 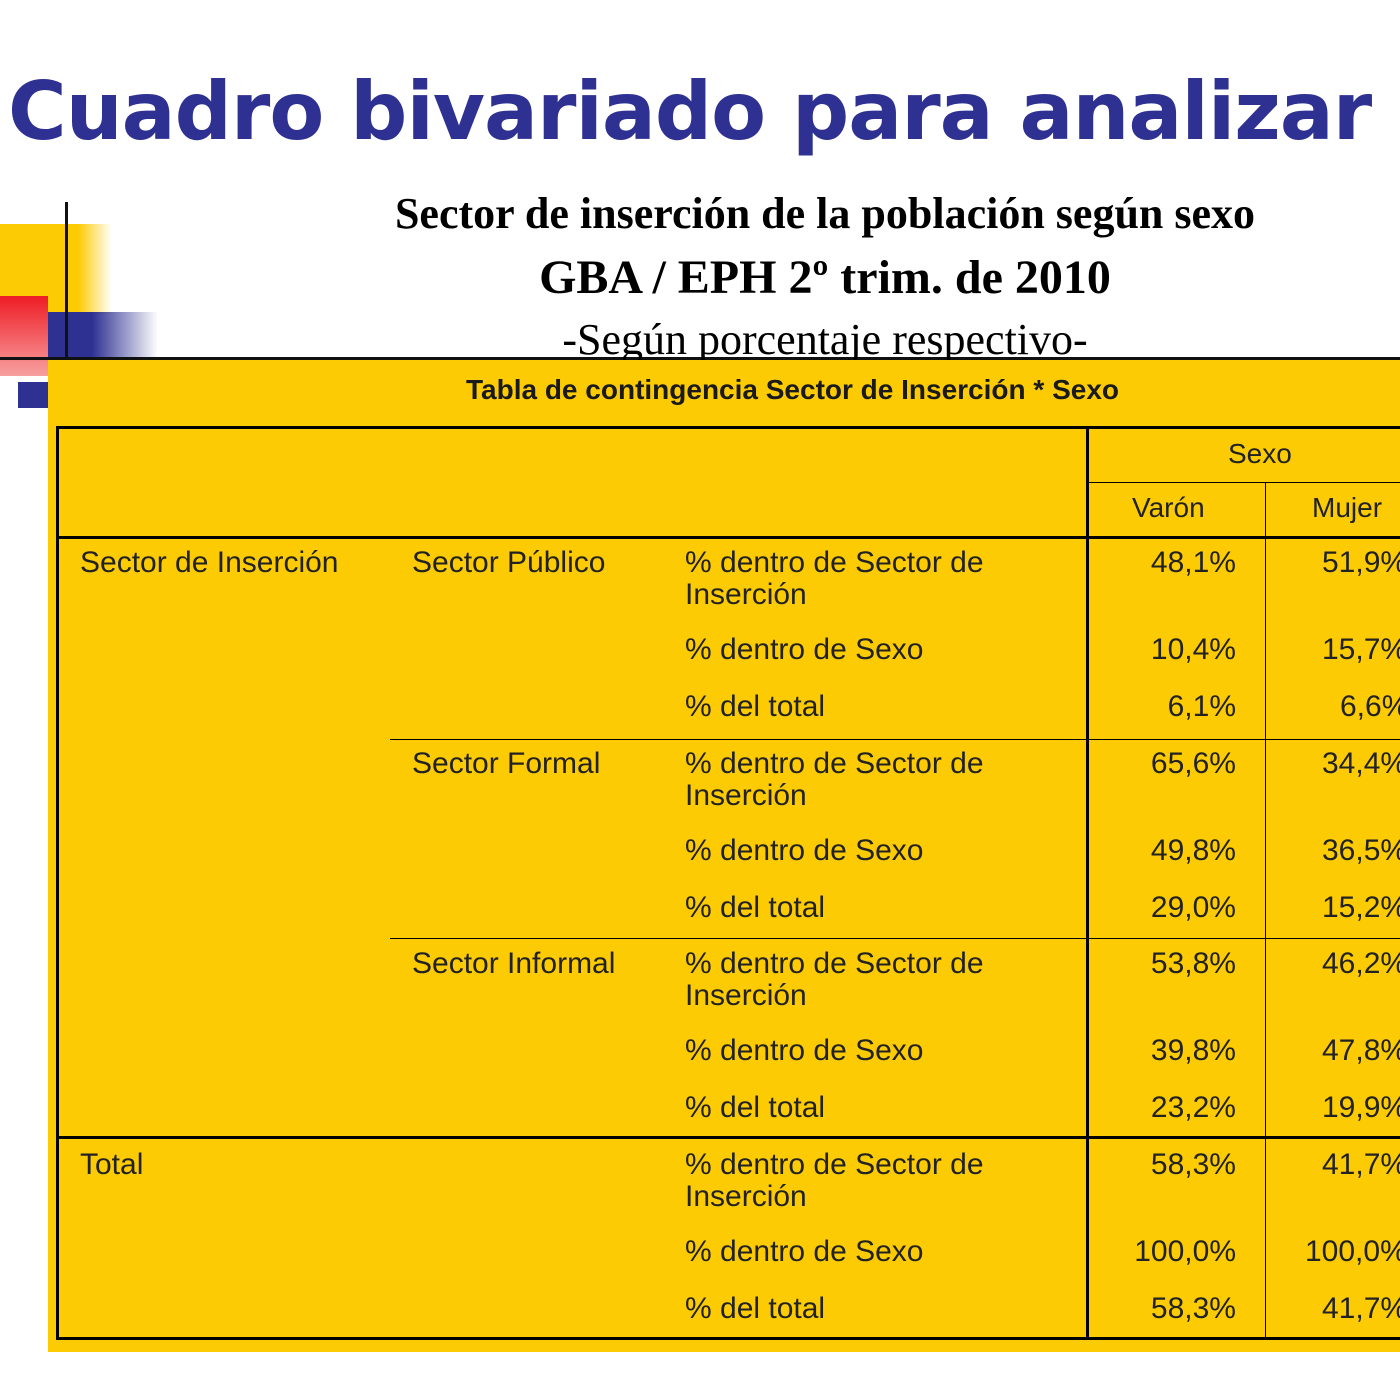 I want to click on value-cell-mujer: 47,8%, so click(x=1361, y=1050).